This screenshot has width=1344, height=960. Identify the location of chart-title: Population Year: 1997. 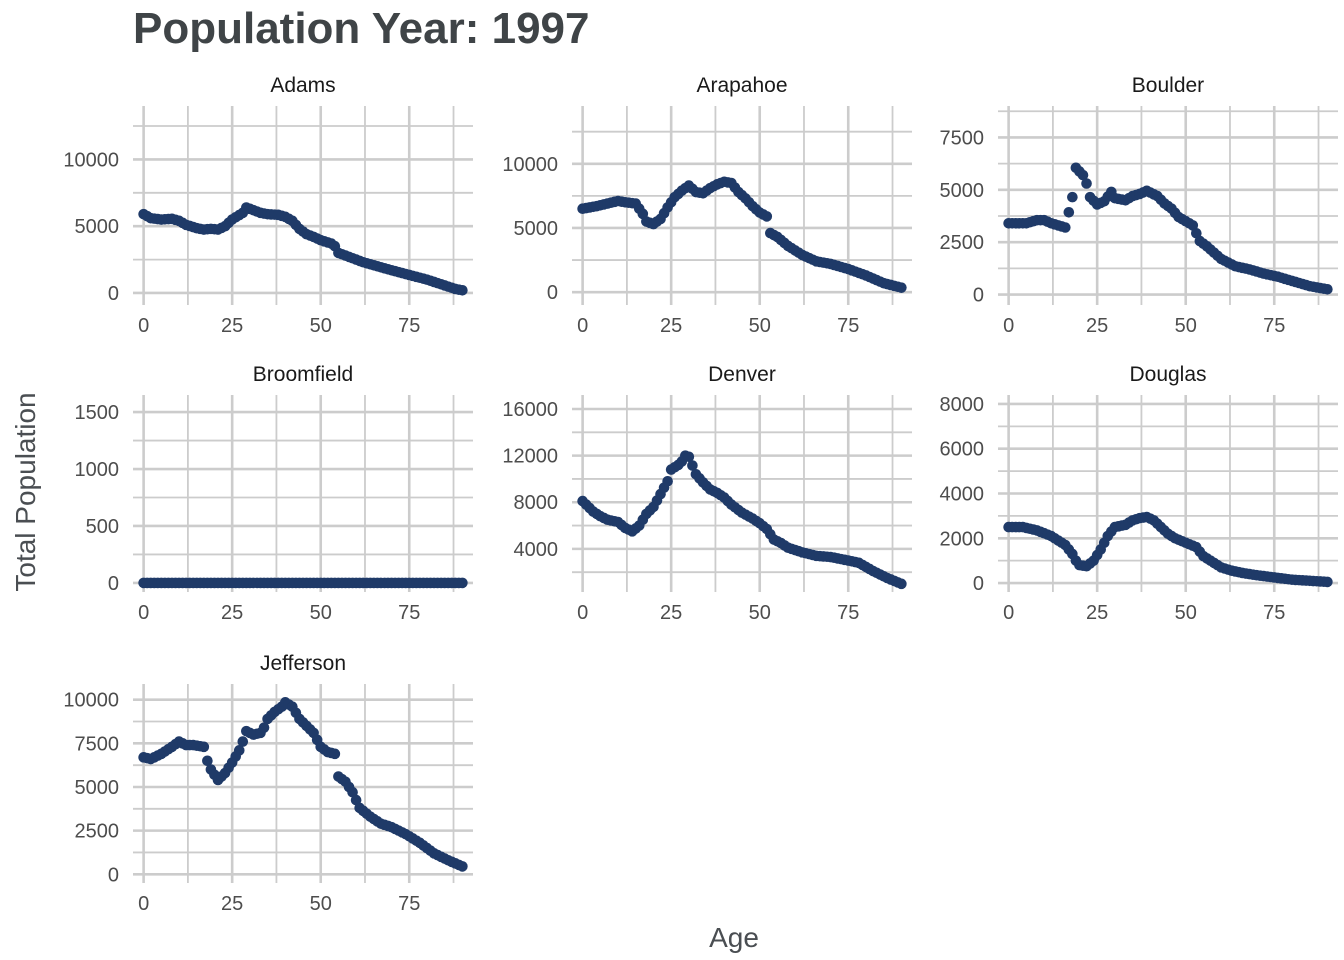
(361, 28).